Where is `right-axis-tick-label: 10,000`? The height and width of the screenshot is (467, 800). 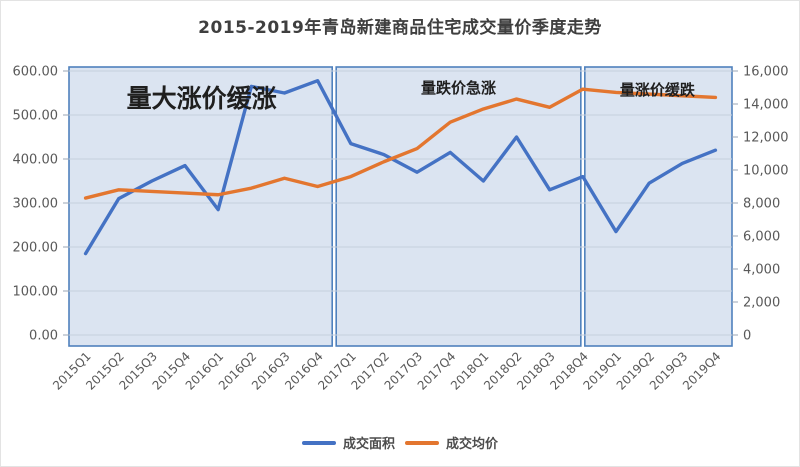
right-axis-tick-label: 10,000 is located at coordinates (766, 171).